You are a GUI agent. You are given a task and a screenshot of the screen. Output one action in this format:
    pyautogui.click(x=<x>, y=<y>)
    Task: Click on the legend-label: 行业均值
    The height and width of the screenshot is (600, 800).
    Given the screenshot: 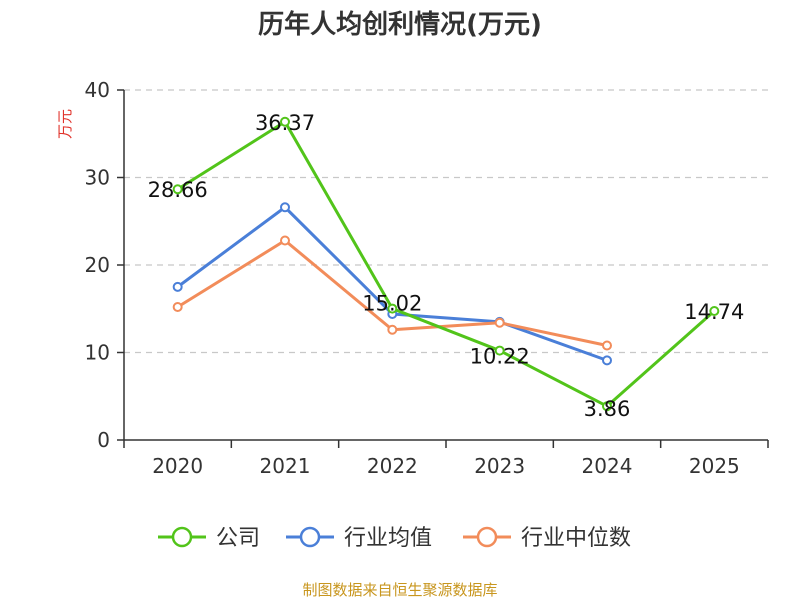 What is the action you would take?
    pyautogui.click(x=388, y=538)
    